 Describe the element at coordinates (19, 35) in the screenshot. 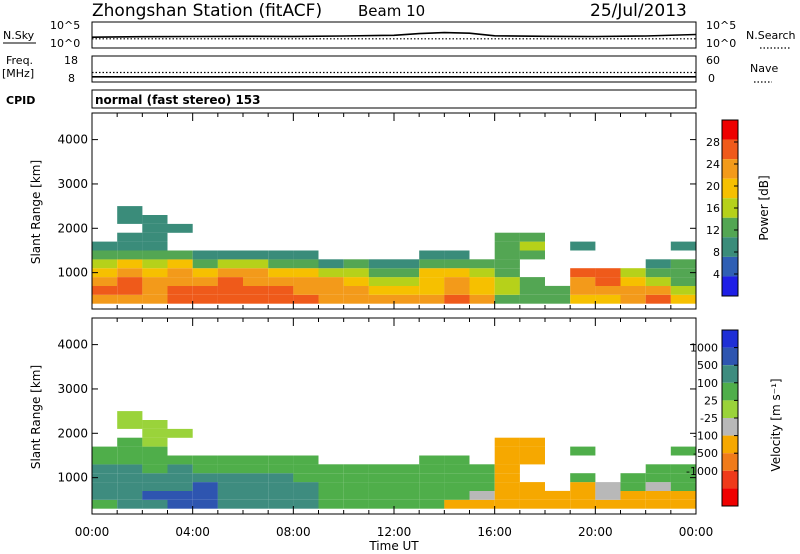

I see `noise-left-label: N.Sky` at that location.